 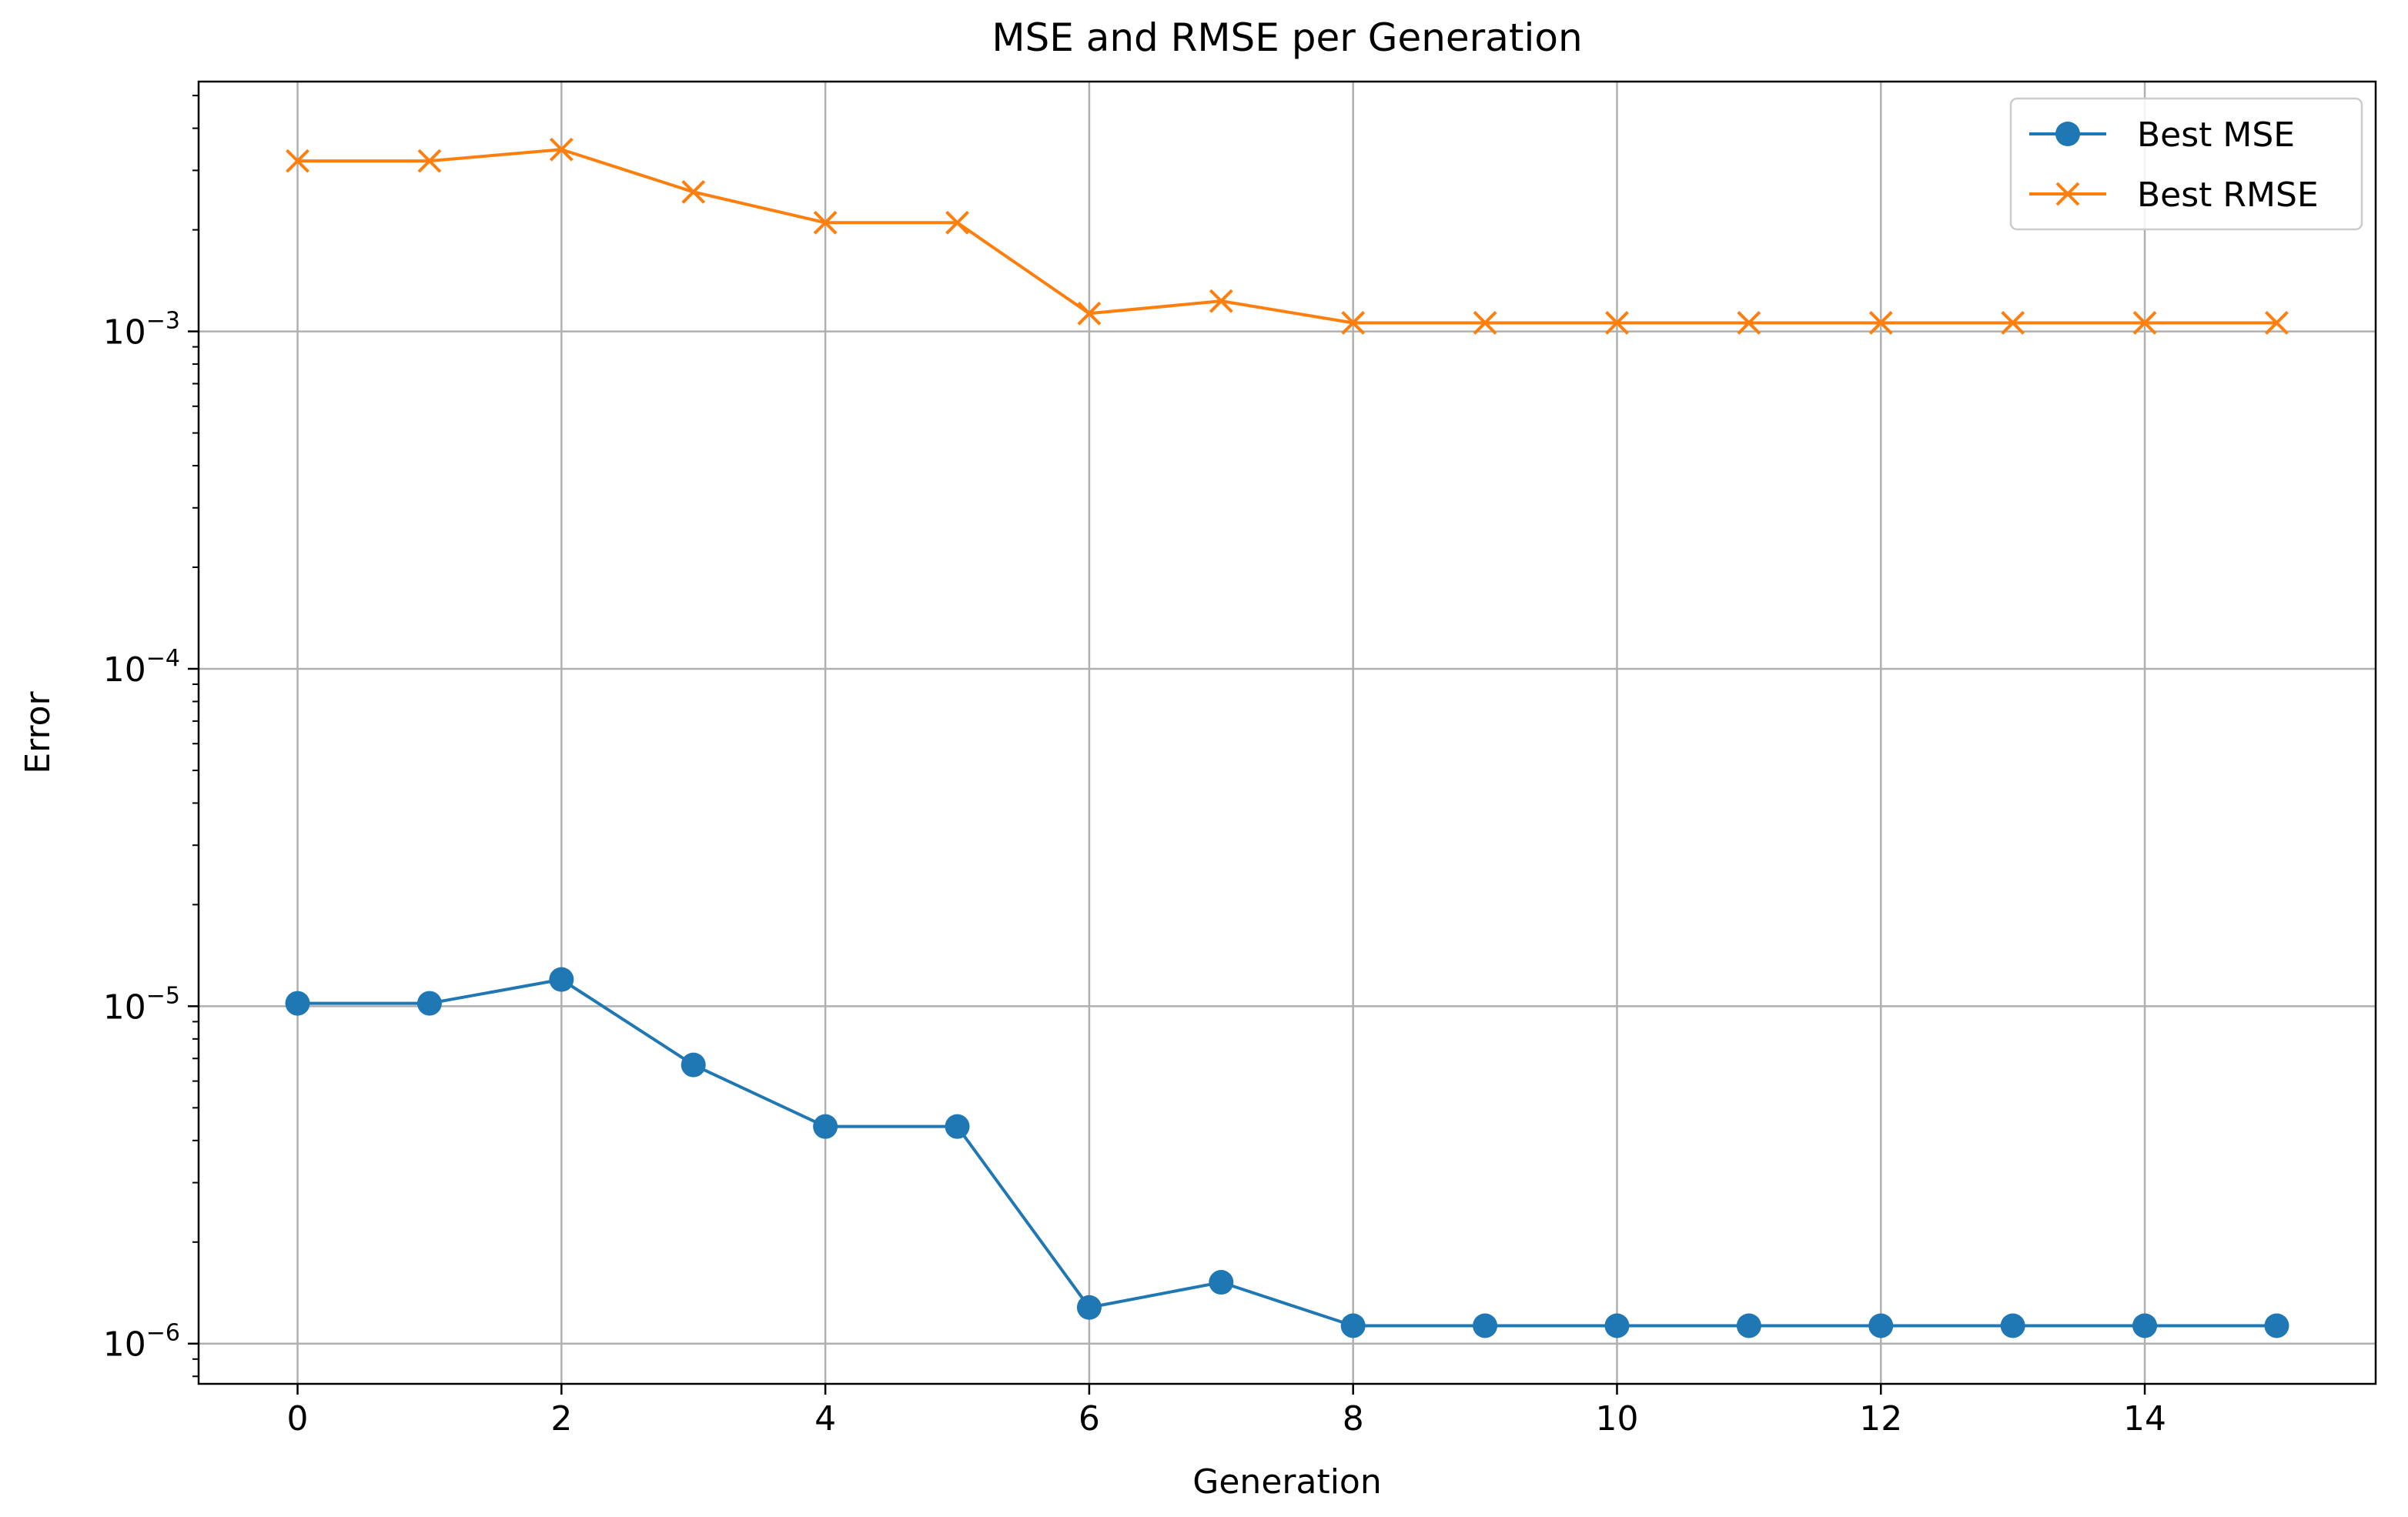 What do you see at coordinates (2228, 195) in the screenshot?
I see `legend-label: Best RMSE` at bounding box center [2228, 195].